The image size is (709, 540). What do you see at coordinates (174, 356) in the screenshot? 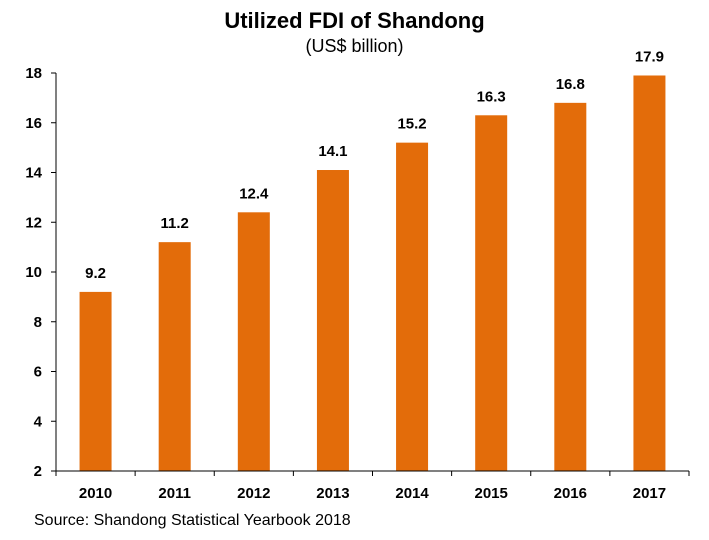
I see `bar-2011` at bounding box center [174, 356].